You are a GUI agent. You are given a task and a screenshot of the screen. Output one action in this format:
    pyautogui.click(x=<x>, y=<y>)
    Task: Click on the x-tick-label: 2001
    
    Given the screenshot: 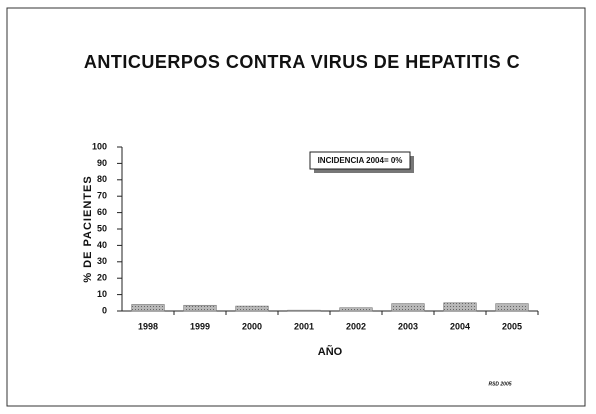 What is the action you would take?
    pyautogui.click(x=304, y=326)
    